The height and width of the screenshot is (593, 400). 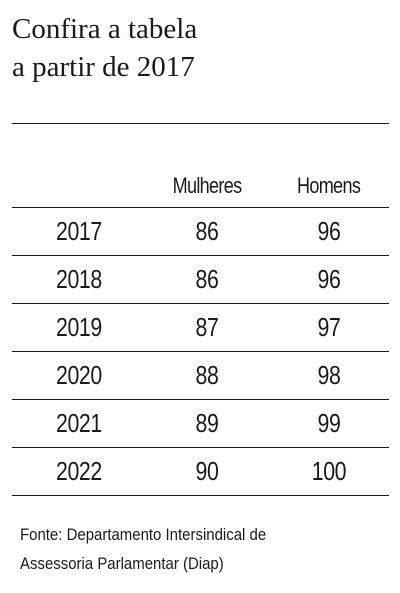 I want to click on cell-mulheres: 89, so click(x=207, y=423).